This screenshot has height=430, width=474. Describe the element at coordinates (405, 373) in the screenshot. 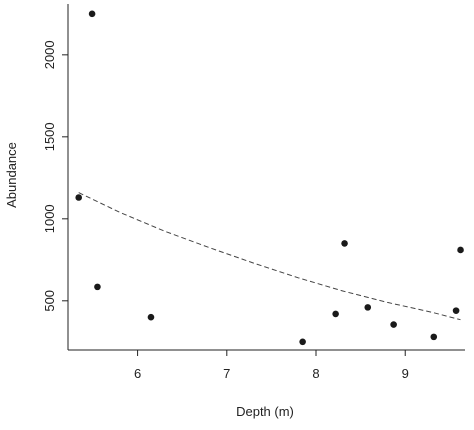

I see `x-tick-label: 9` at that location.